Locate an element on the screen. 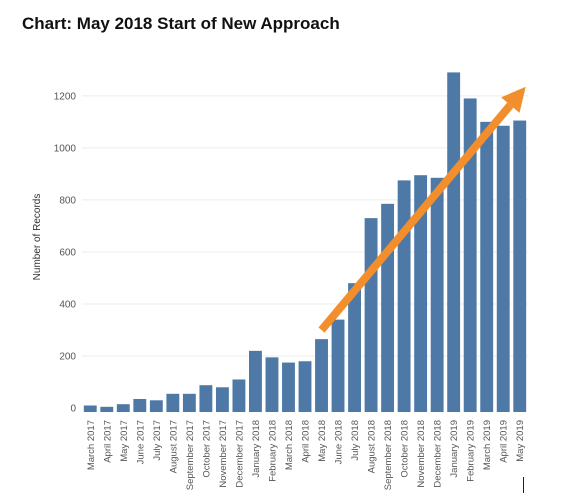  y-tick-labels: 0 200 400 600 800 1000 1200 is located at coordinates (65, 252).